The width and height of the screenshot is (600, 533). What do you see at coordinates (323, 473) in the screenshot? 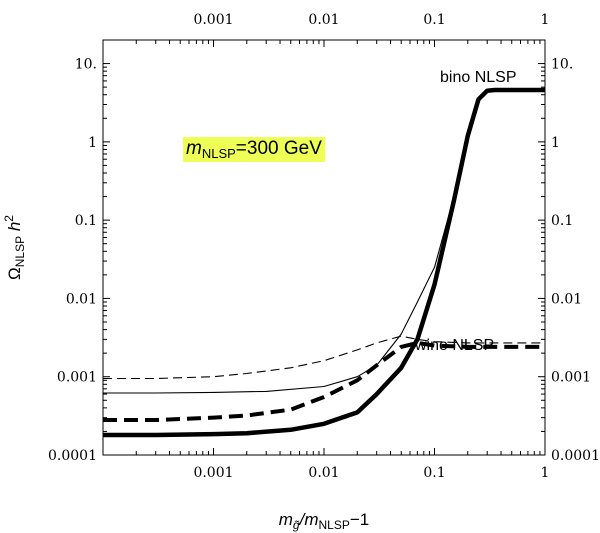
I see `x-tick-label-bottom: 0.01` at bounding box center [323, 473].